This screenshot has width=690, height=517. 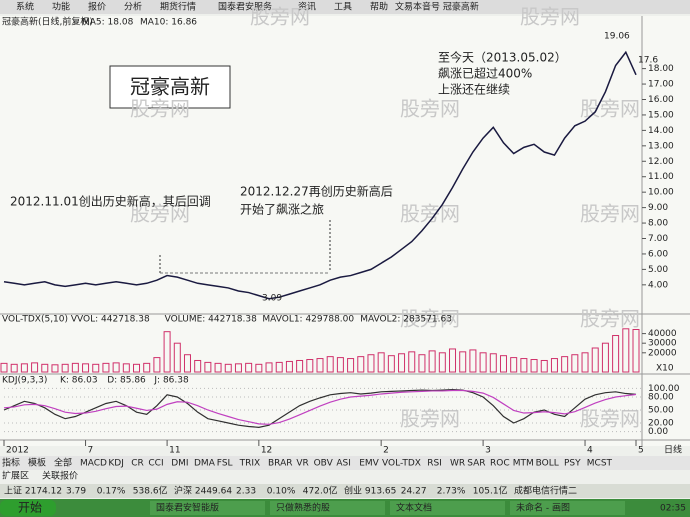 I want to click on menu-item: 工具, so click(x=343, y=7).